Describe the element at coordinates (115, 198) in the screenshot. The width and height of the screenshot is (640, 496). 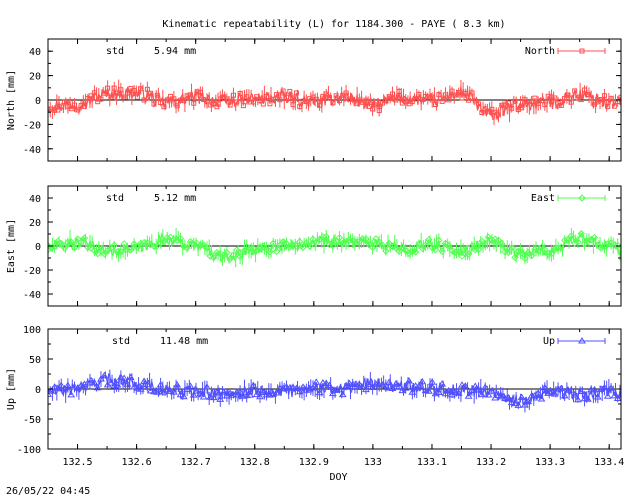
I see `std-label: std` at that location.